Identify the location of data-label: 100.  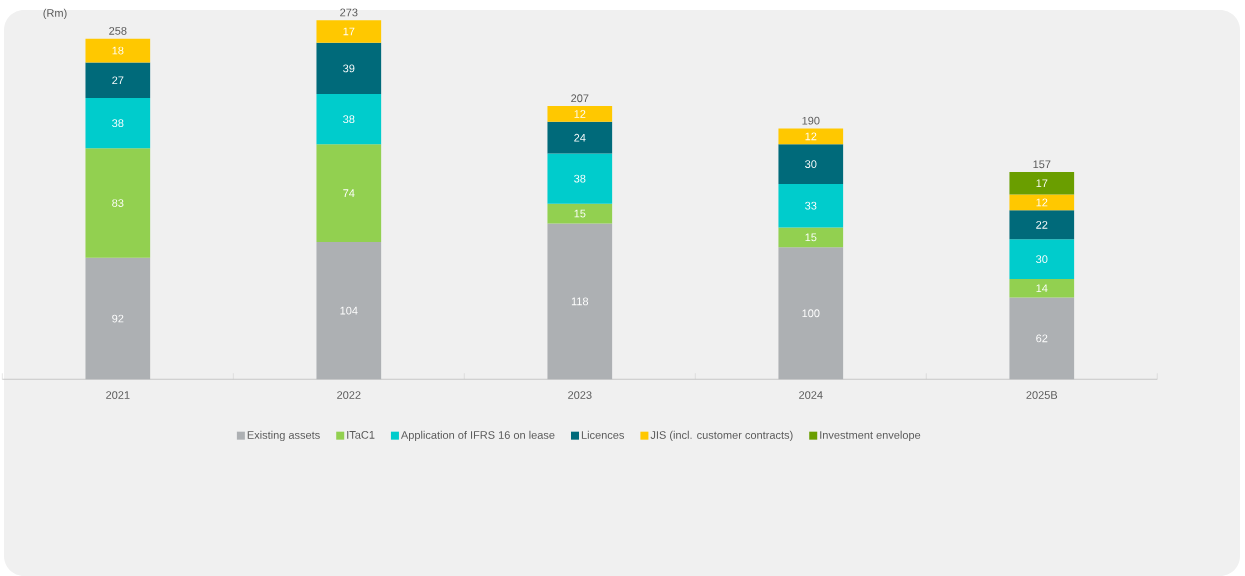
(811, 313).